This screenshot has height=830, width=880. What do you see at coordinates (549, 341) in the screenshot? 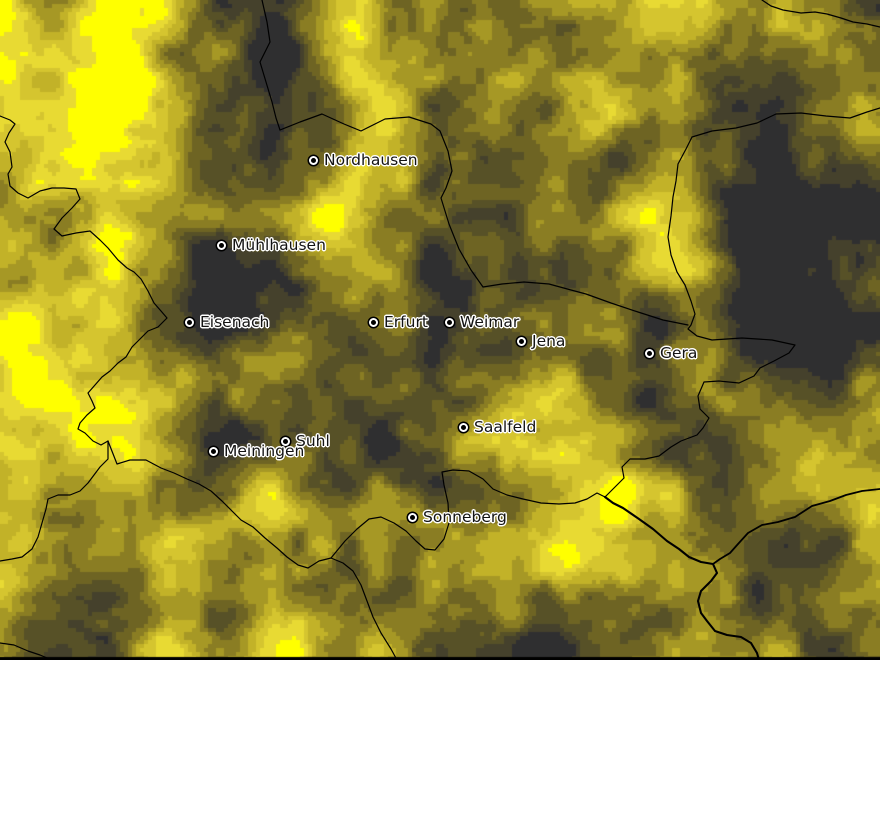
I see `city-label-jena: Jena` at bounding box center [549, 341].